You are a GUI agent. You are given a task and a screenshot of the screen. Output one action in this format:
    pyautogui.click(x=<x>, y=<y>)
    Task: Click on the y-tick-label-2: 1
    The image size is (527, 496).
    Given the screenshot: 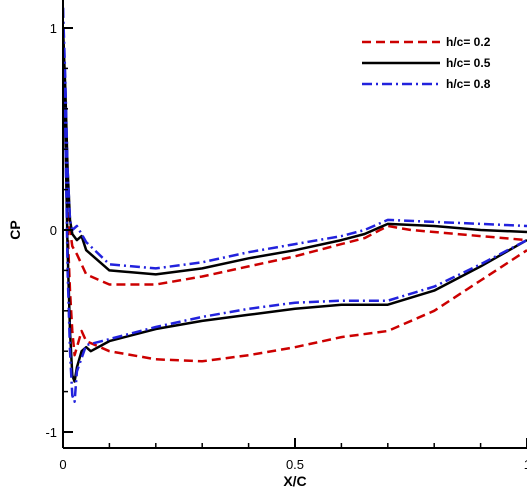 What is the action you would take?
    pyautogui.click(x=53, y=28)
    